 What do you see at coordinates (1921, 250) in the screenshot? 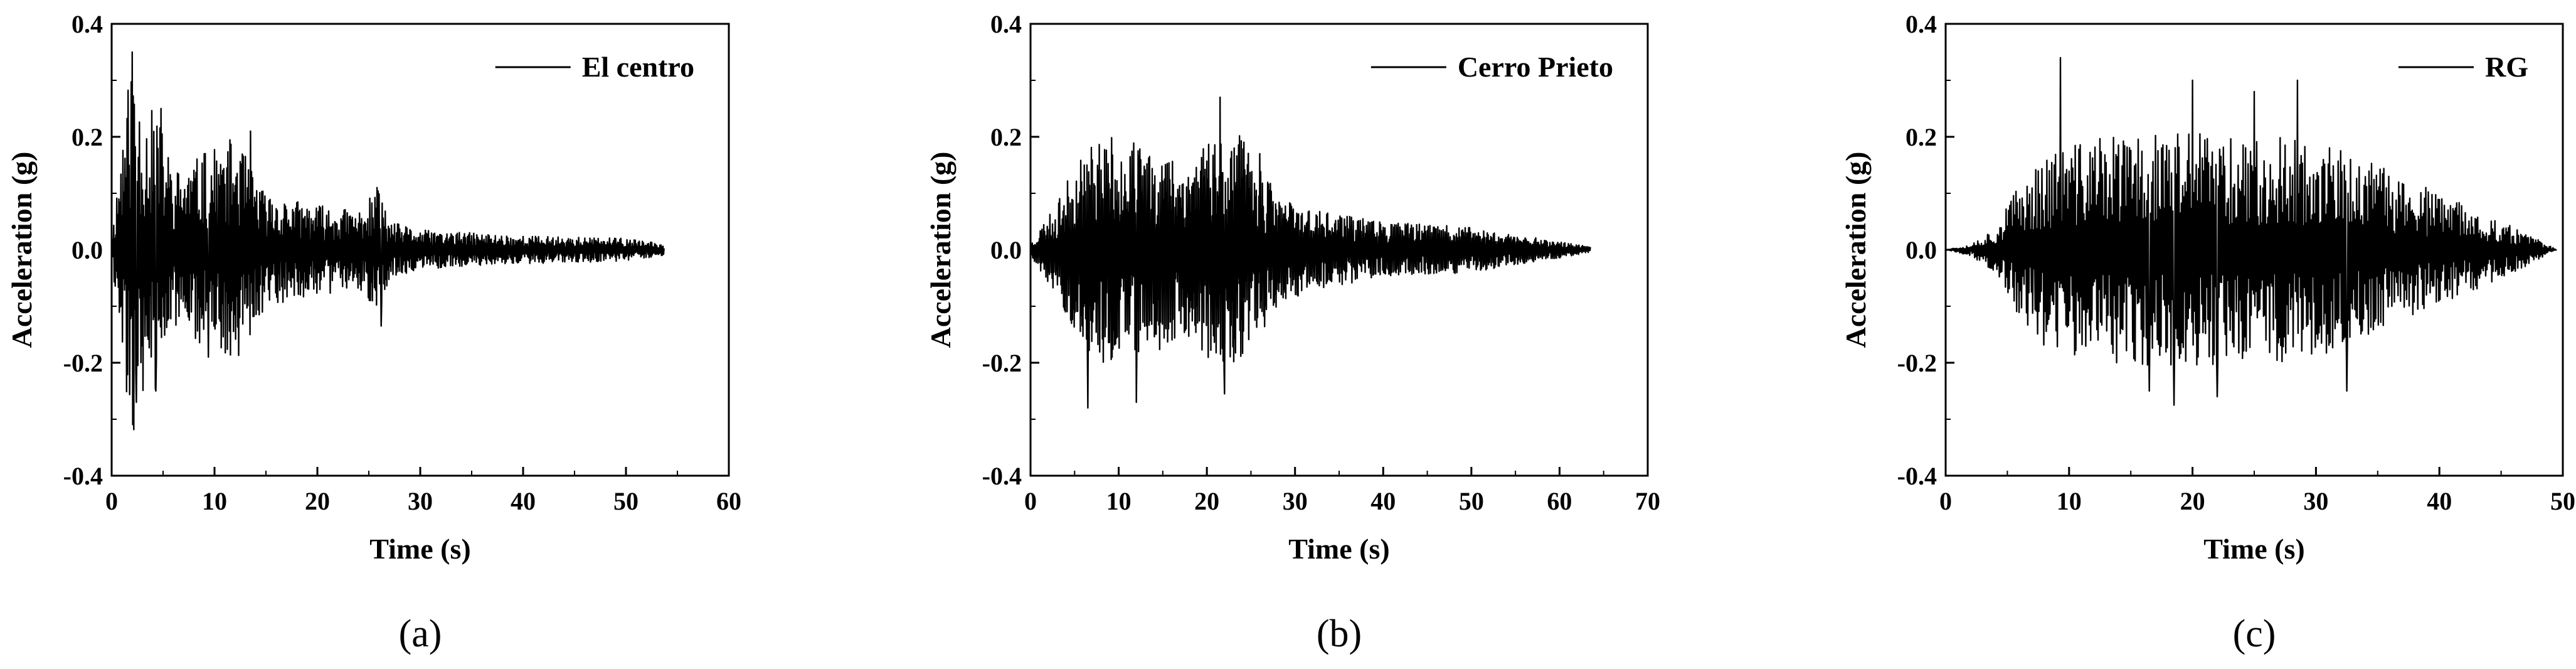
I see `panel-c-ytick-label: 0.0` at bounding box center [1921, 250].